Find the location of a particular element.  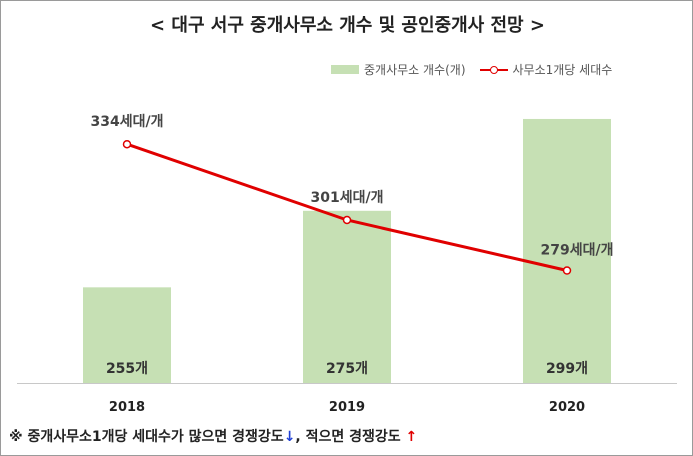

legend-line-swatch is located at coordinates (493, 70).